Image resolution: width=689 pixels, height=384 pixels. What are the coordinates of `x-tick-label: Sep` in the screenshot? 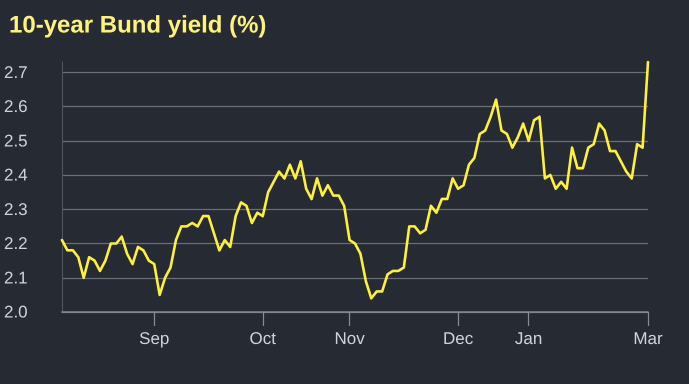 It's located at (154, 338).